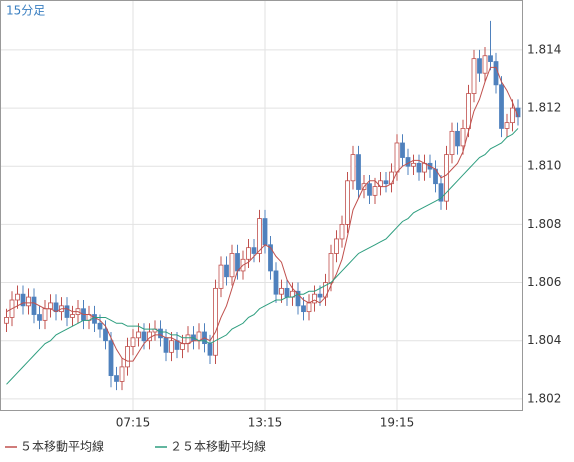 The width and height of the screenshot is (574, 462). I want to click on x-tick-label: 19:15, so click(397, 423).